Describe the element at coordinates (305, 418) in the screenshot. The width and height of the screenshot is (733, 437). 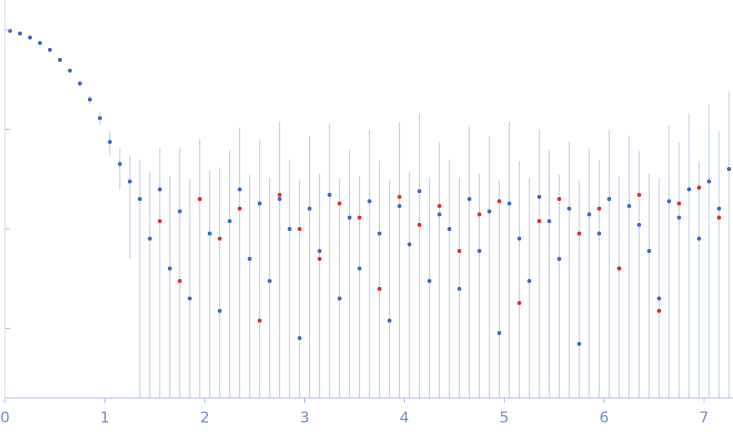
I see `x-tick-label: 3` at that location.